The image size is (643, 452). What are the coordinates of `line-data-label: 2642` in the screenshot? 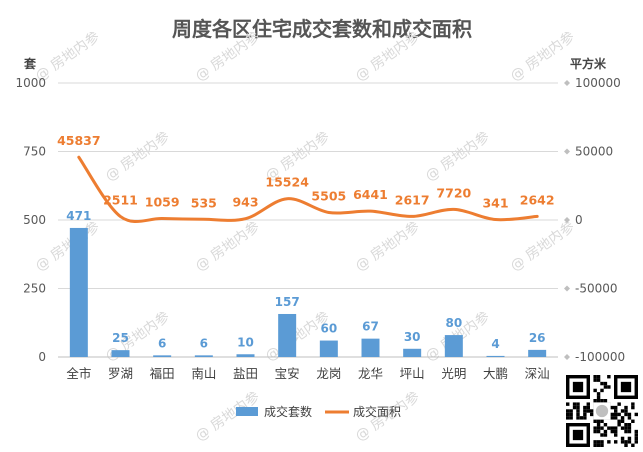 It's located at (537, 199).